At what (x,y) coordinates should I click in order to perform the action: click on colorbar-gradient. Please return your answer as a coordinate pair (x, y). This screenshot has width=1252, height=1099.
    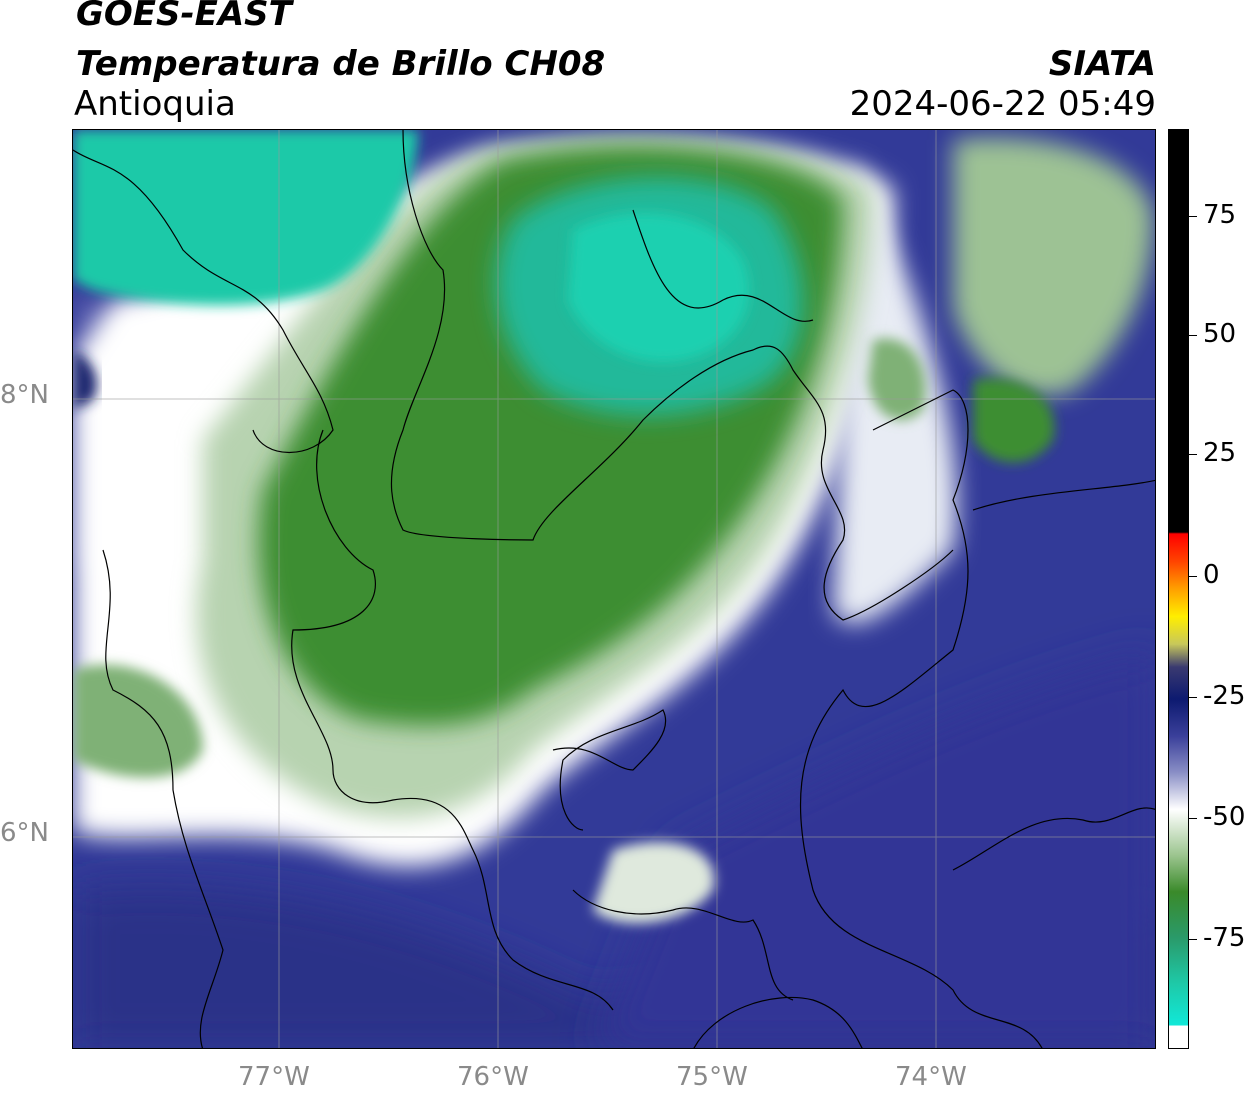
    Looking at the image, I should click on (1178, 589).